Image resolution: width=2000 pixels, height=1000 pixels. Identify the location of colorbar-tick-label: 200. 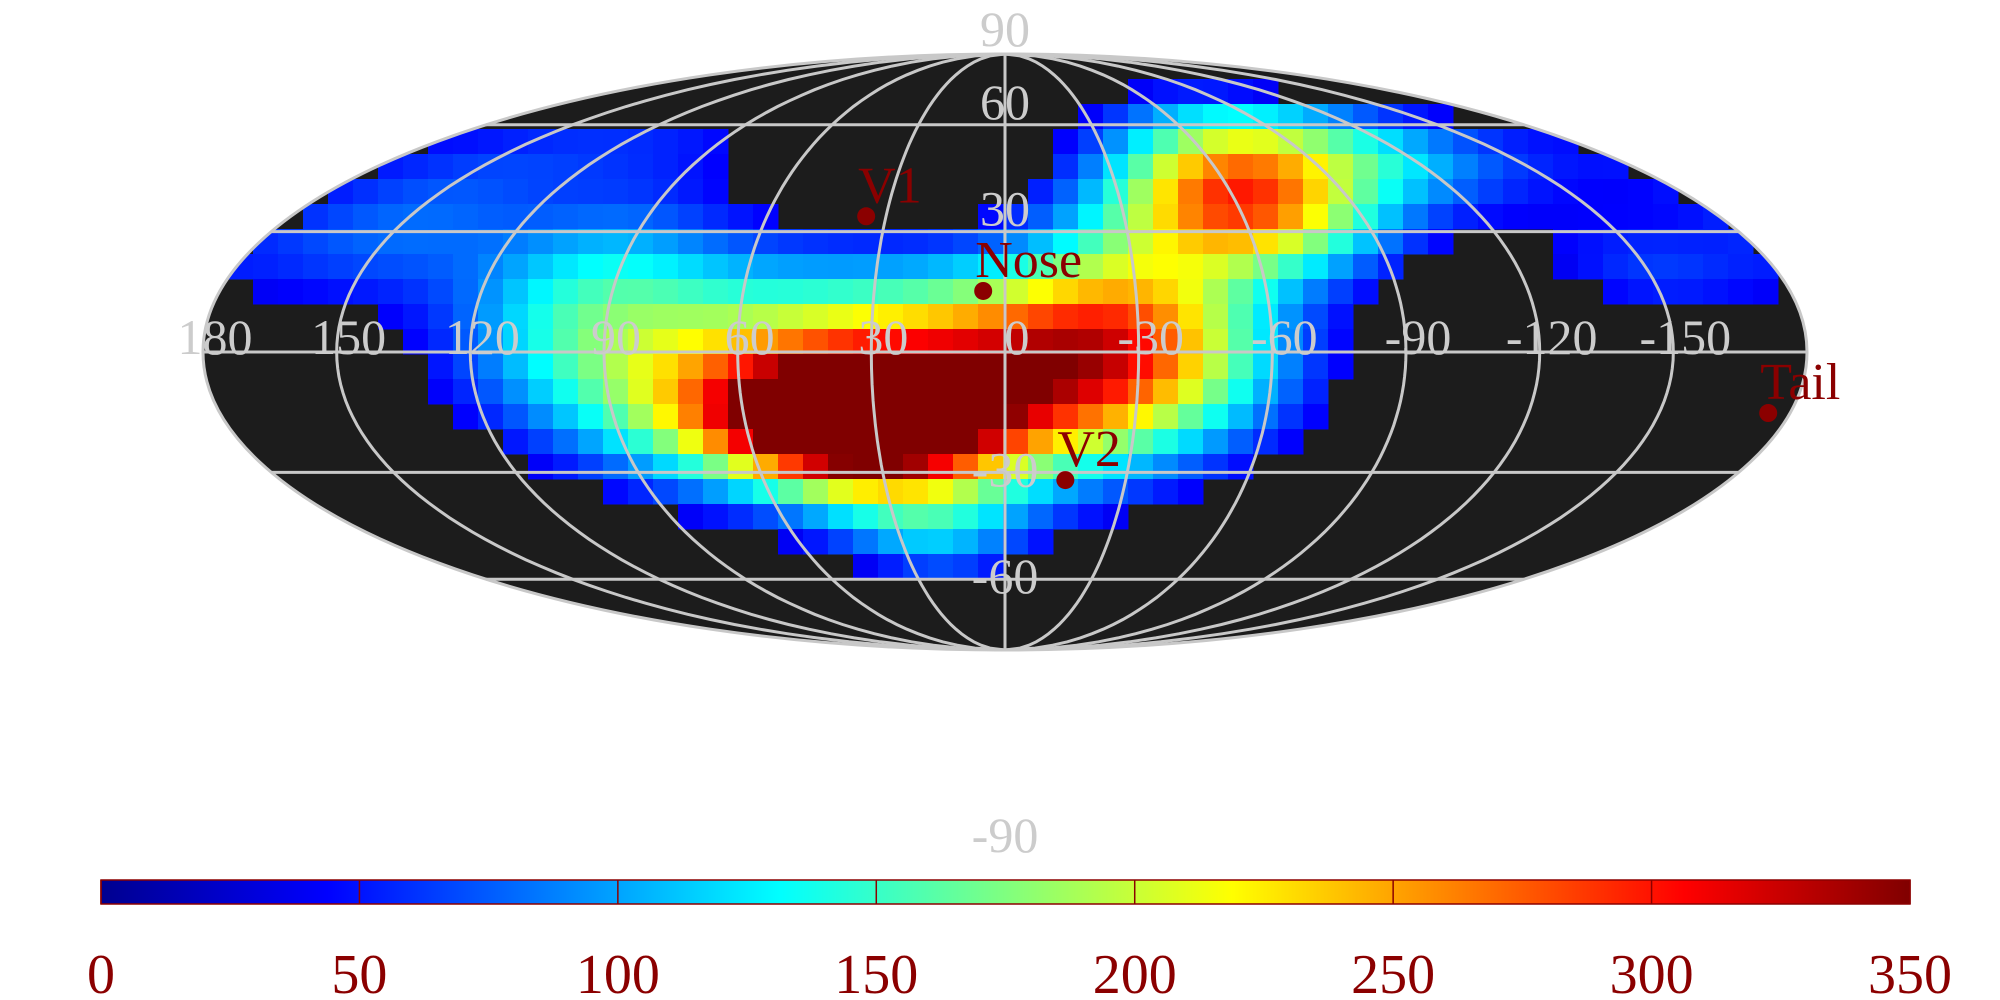
(1135, 972).